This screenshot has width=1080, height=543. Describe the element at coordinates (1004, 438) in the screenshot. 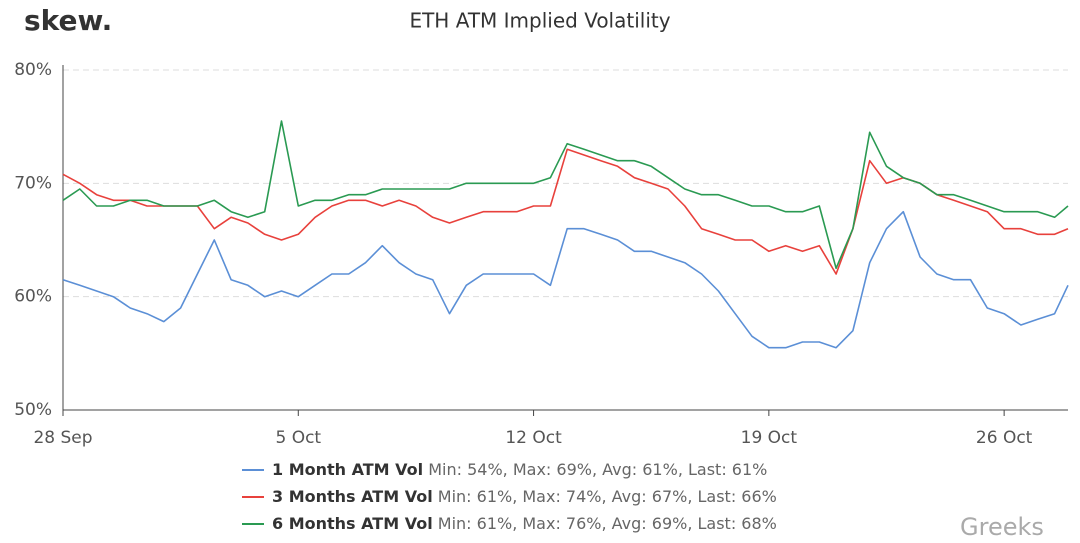

I see `x-tick-label: 26 Oct` at that location.